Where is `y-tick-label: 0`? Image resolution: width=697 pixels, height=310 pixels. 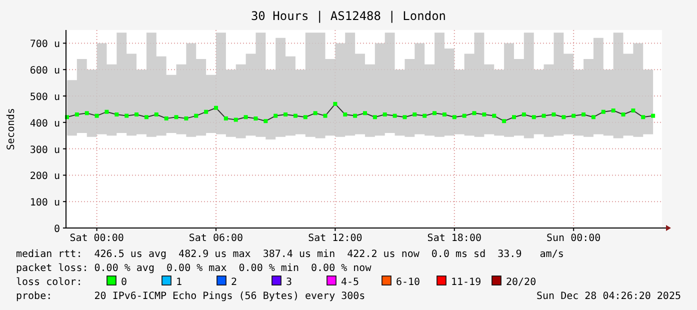 y-tick-label: 0 is located at coordinates (57, 229).